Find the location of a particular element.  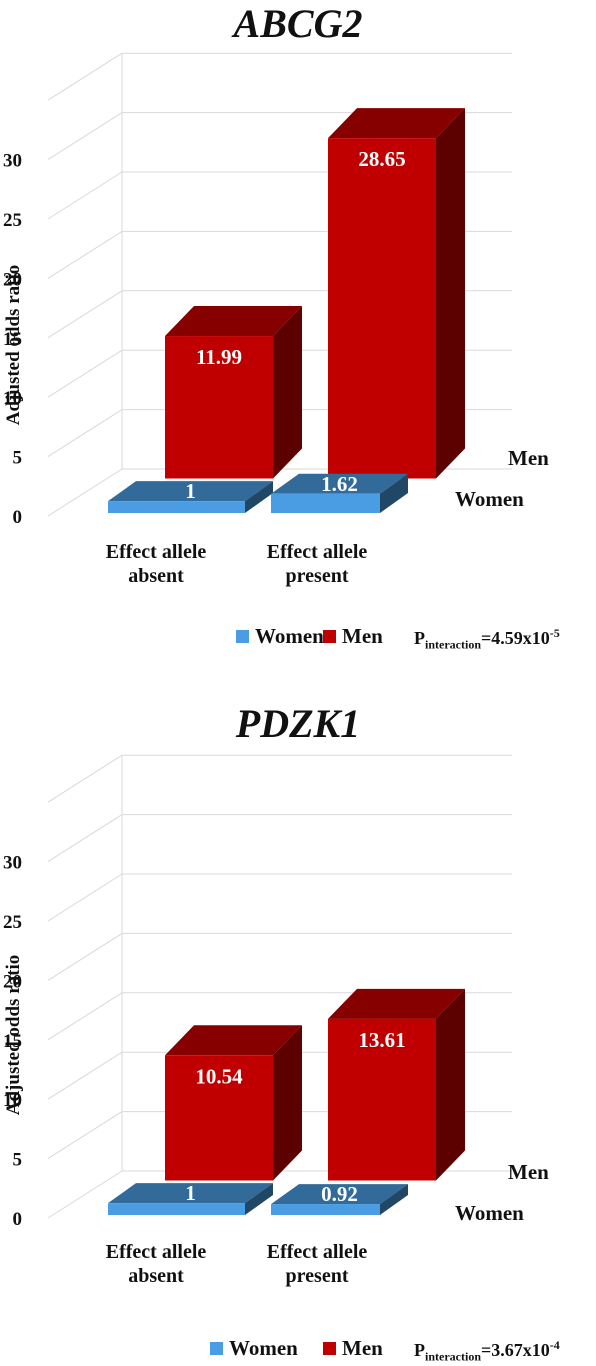

legend: Women Men Pinteraction=3.67x10-4 is located at coordinates (298, 1351).